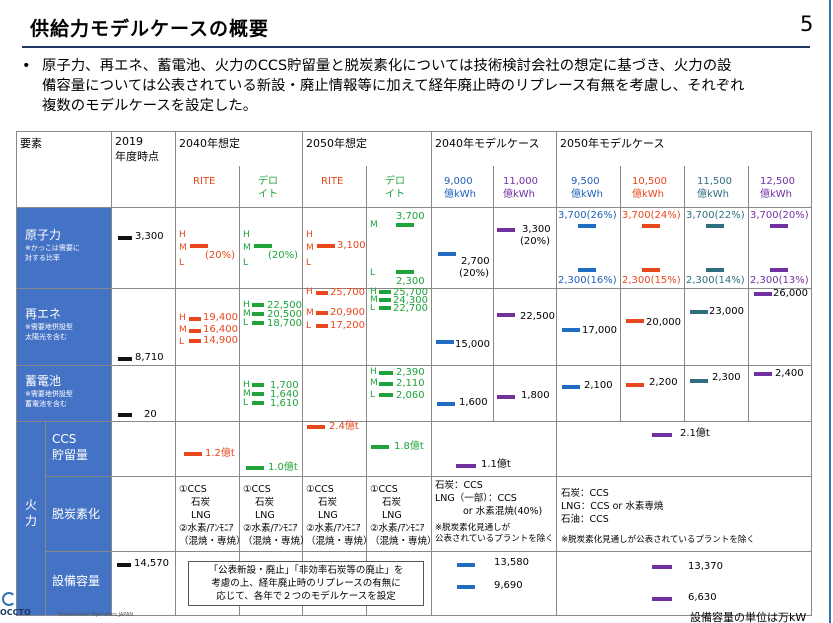 The image size is (833, 623). I want to click on capacity-mc40-low-bar, so click(466, 587).